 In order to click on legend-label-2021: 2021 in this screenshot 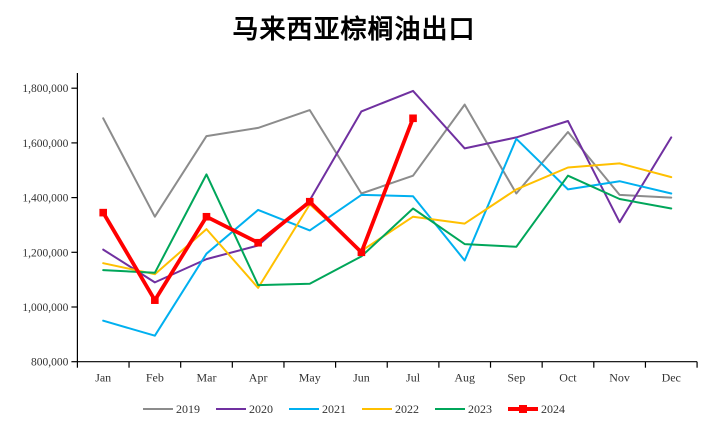, I will do `click(334, 408)`.